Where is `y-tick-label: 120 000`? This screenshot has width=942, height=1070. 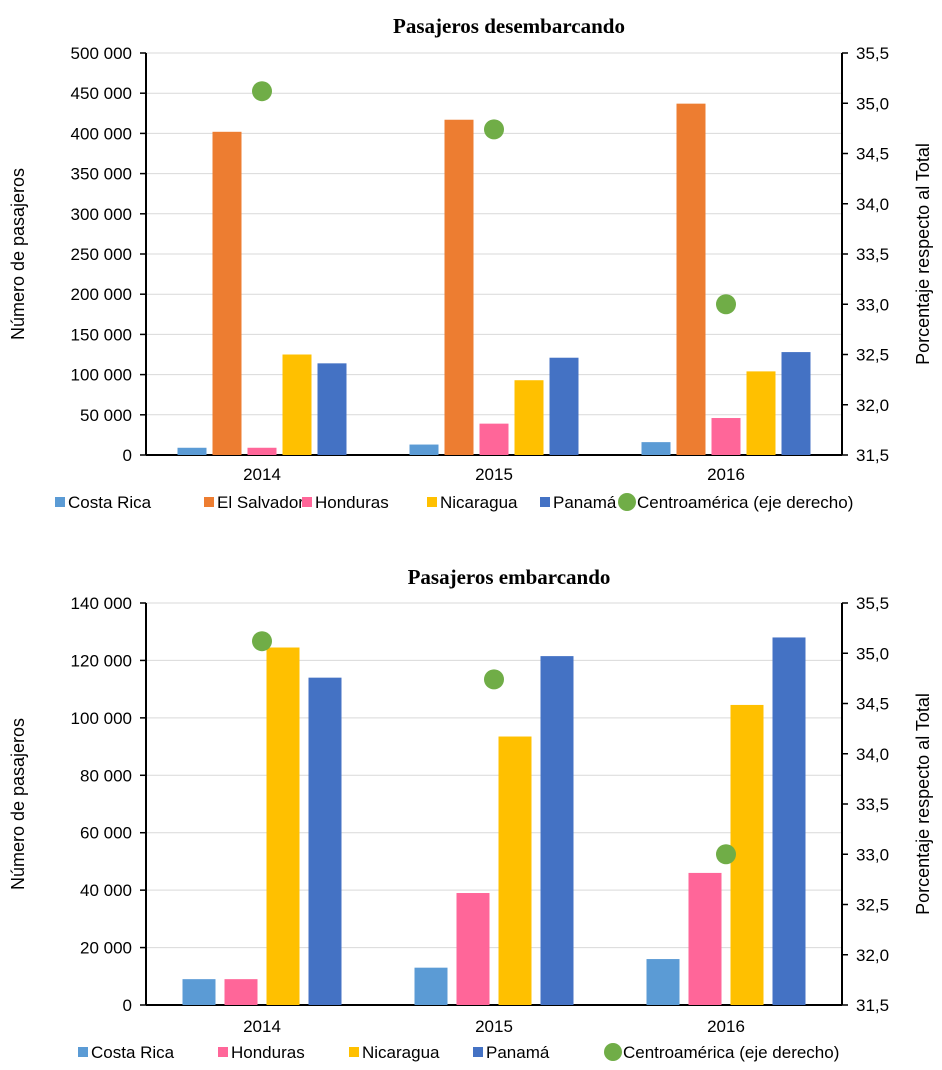
y-tick-label: 120 000 is located at coordinates (101, 660).